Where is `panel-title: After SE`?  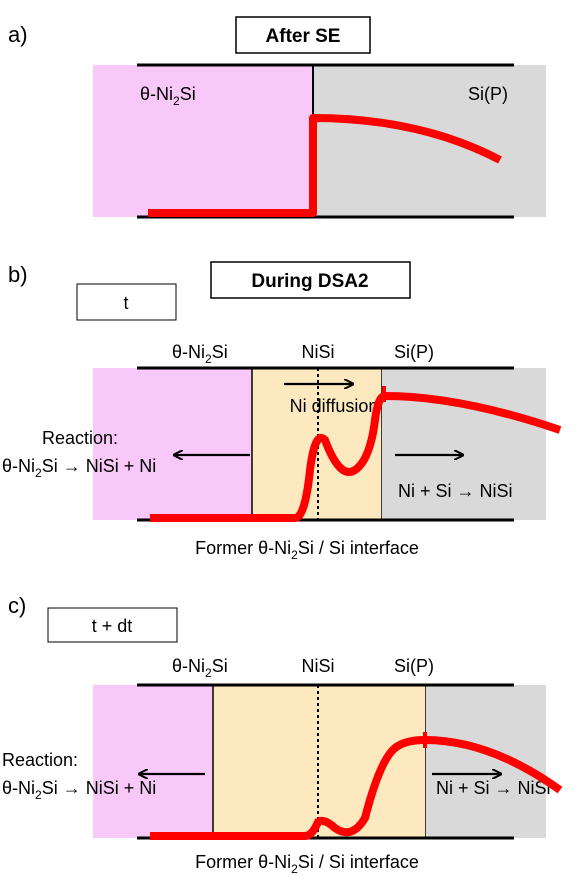
panel-title: After SE is located at coordinates (303, 36).